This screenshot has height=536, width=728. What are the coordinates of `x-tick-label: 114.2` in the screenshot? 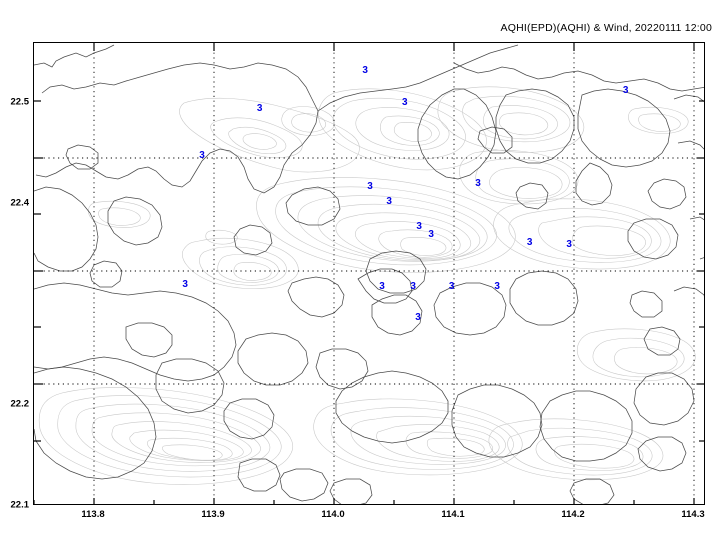 It's located at (573, 514).